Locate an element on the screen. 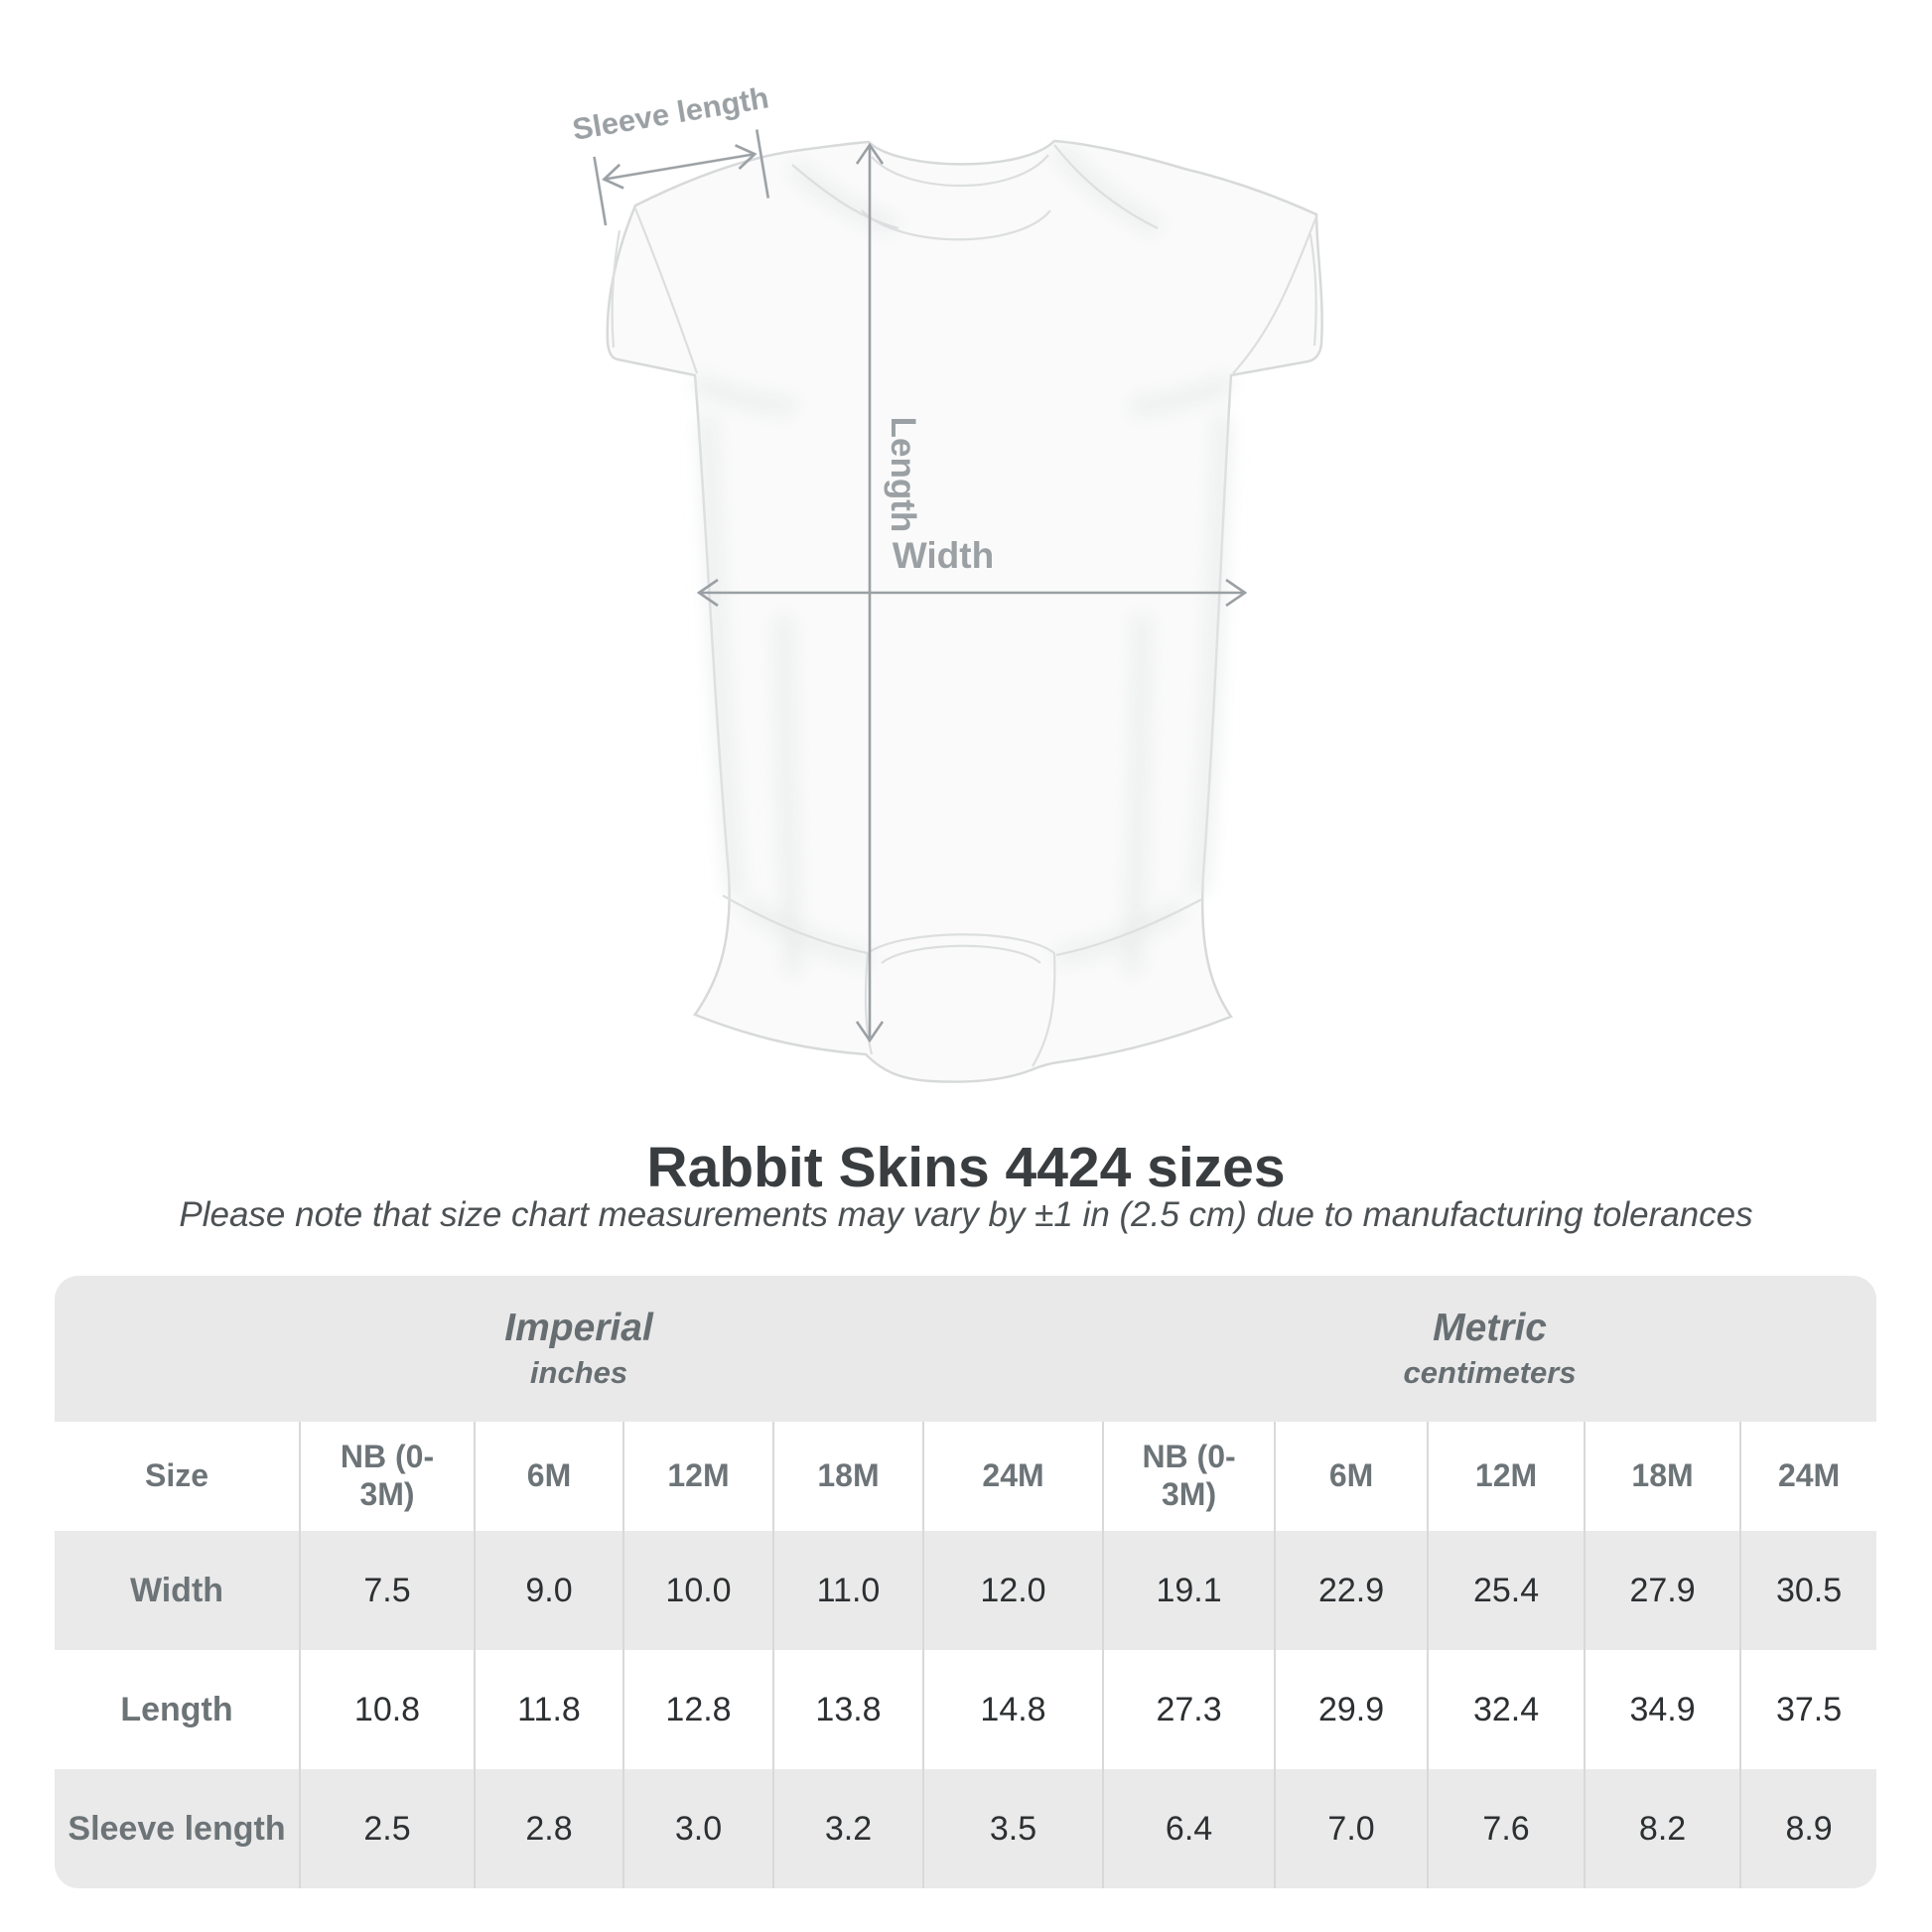 The width and height of the screenshot is (1932, 1932). col-header-nb-metric: NB (0-3M) is located at coordinates (1189, 1477).